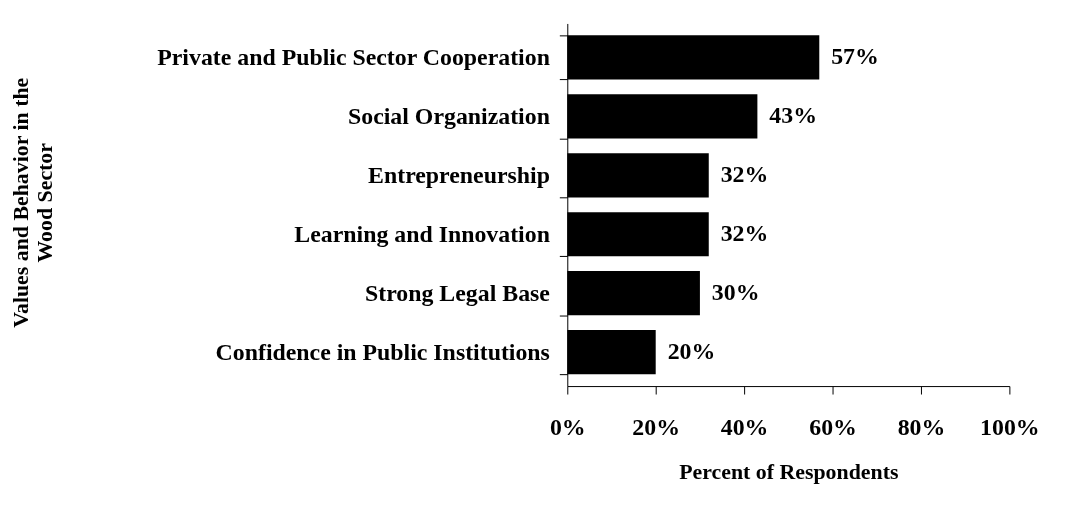 Image resolution: width=1069 pixels, height=514 pixels. What do you see at coordinates (735, 292) in the screenshot?
I see `data-label: 30%` at bounding box center [735, 292].